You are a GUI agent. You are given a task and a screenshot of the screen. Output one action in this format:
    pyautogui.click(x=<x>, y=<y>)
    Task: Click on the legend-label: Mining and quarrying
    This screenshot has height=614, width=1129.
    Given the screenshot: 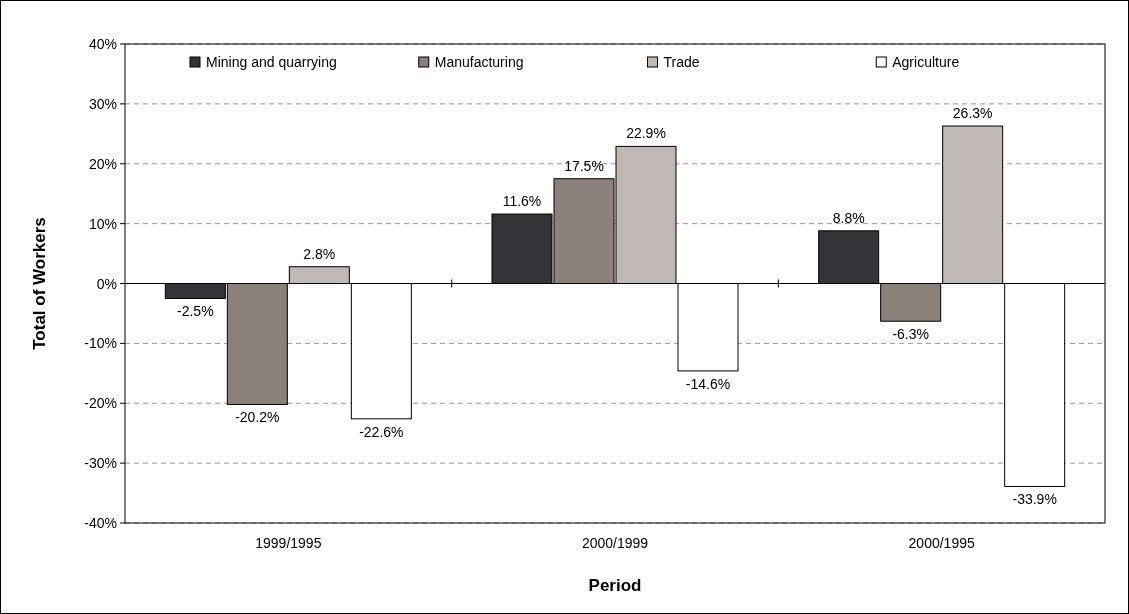 What is the action you would take?
    pyautogui.click(x=271, y=62)
    